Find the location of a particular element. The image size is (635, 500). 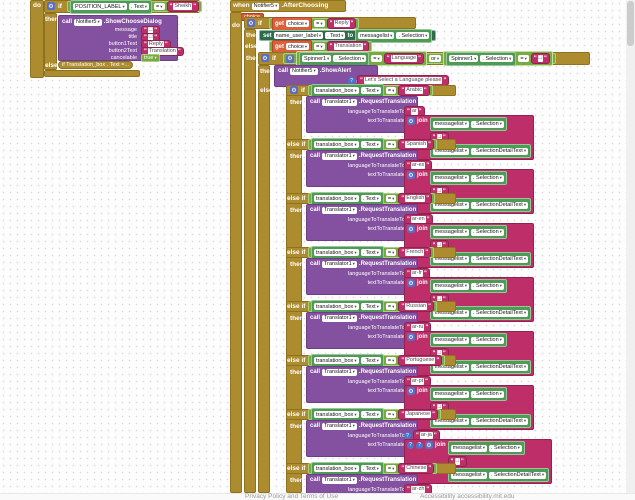

string-block: Sheikh is located at coordinates (183, 6).